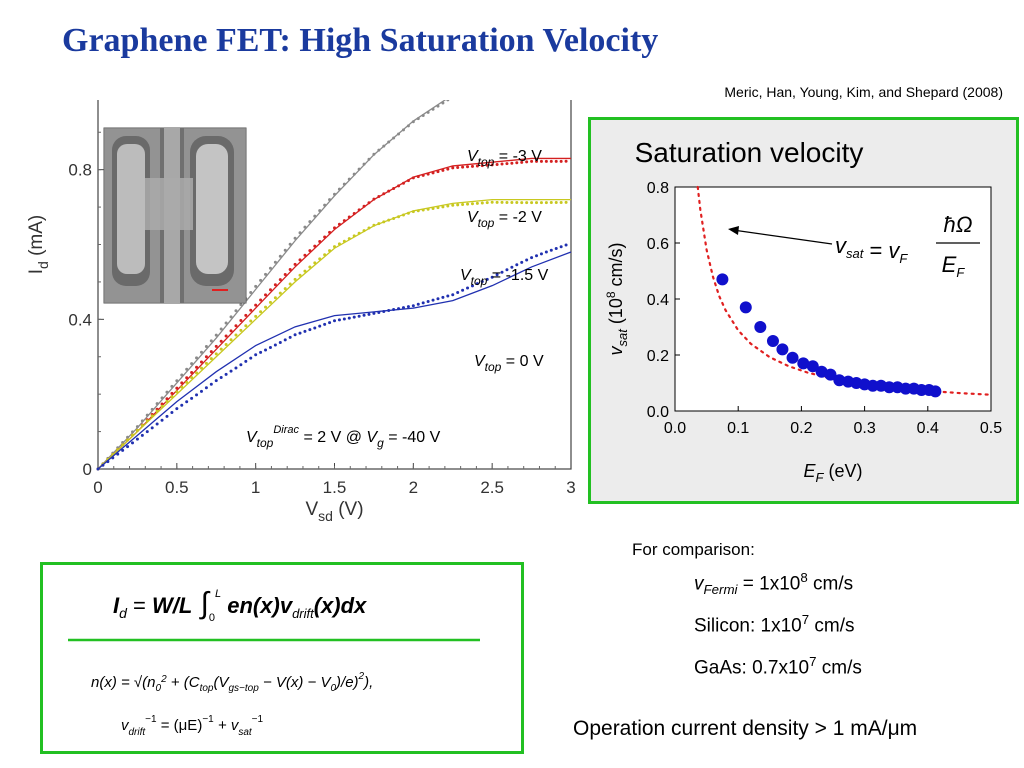 The image size is (1024, 768). Describe the element at coordinates (175, 215) in the screenshot. I see `sem-inset-image` at that location.